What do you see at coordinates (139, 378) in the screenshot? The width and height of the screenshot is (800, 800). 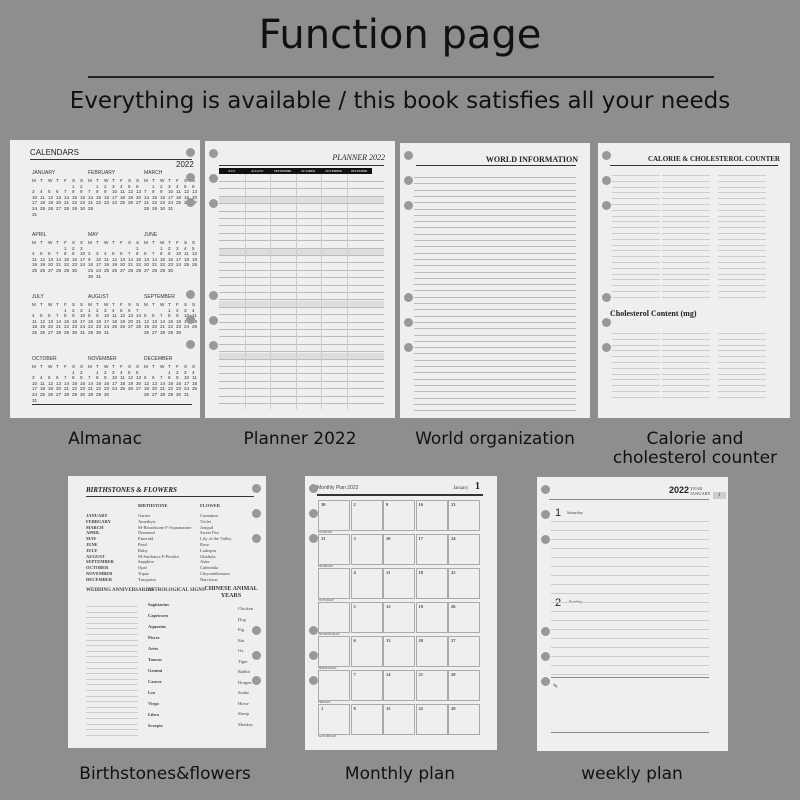 I see `day: 13` at bounding box center [139, 378].